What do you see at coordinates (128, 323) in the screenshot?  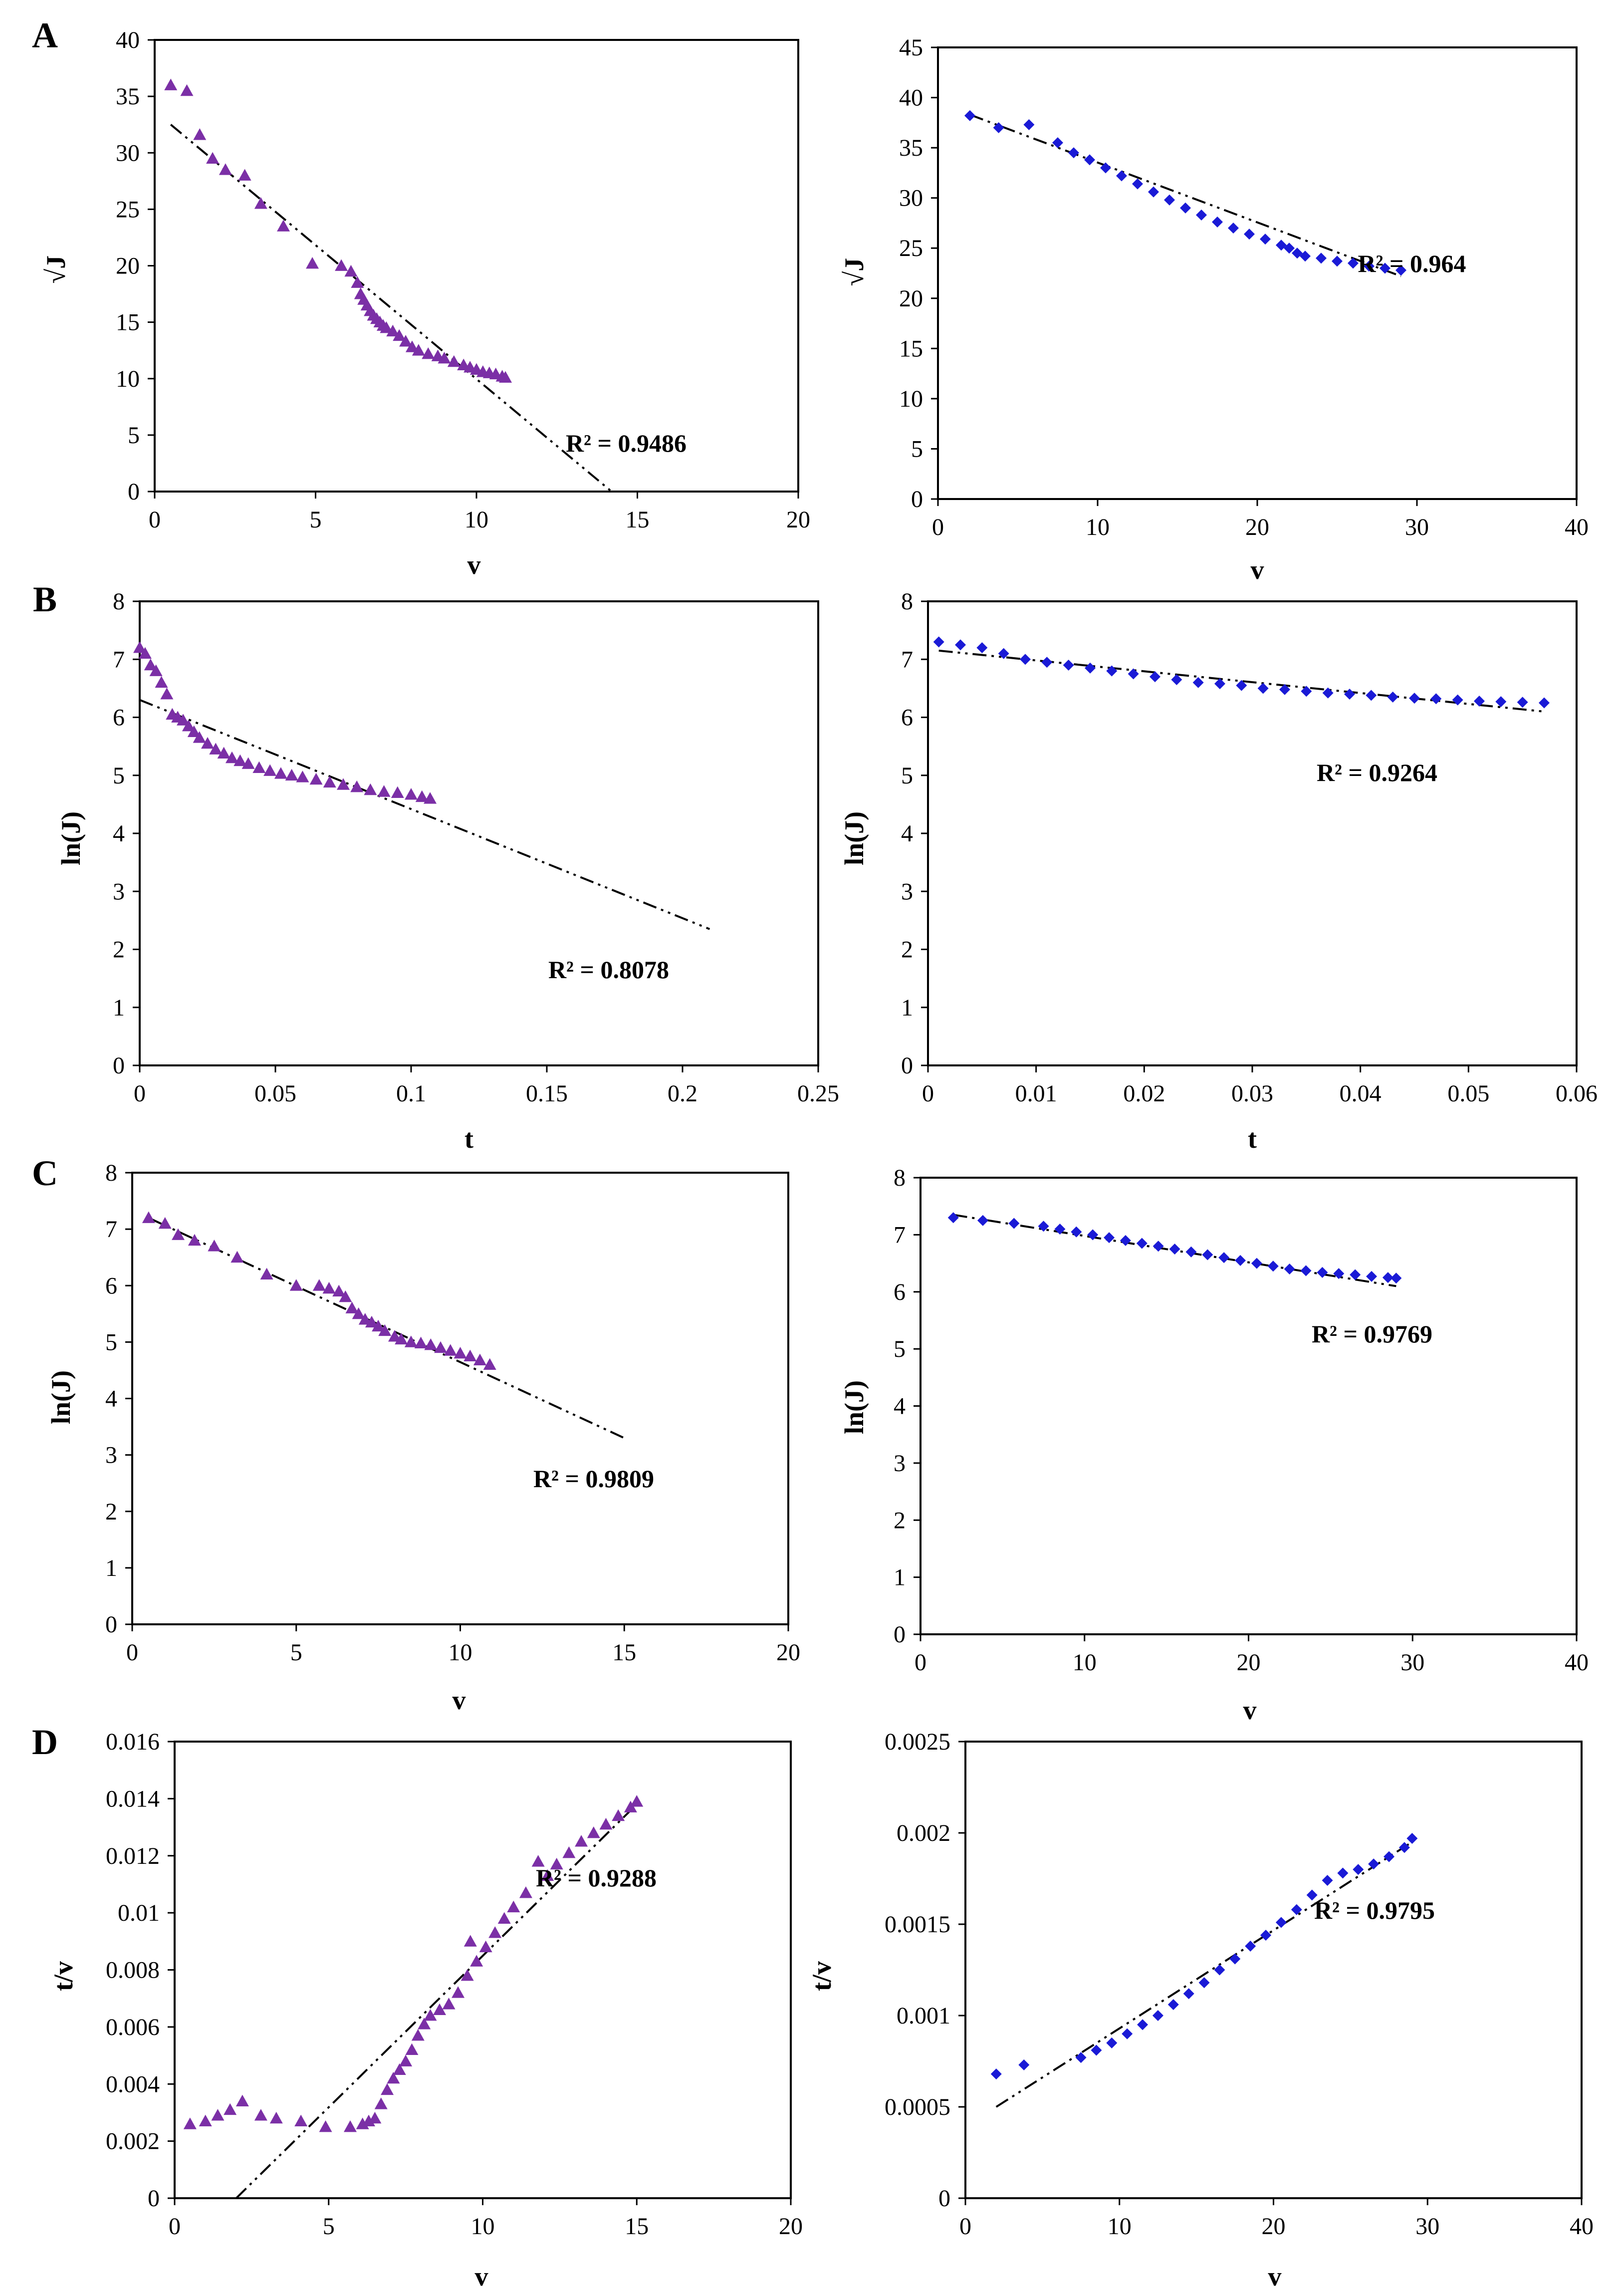 I see `y-tick-label: 15` at bounding box center [128, 323].